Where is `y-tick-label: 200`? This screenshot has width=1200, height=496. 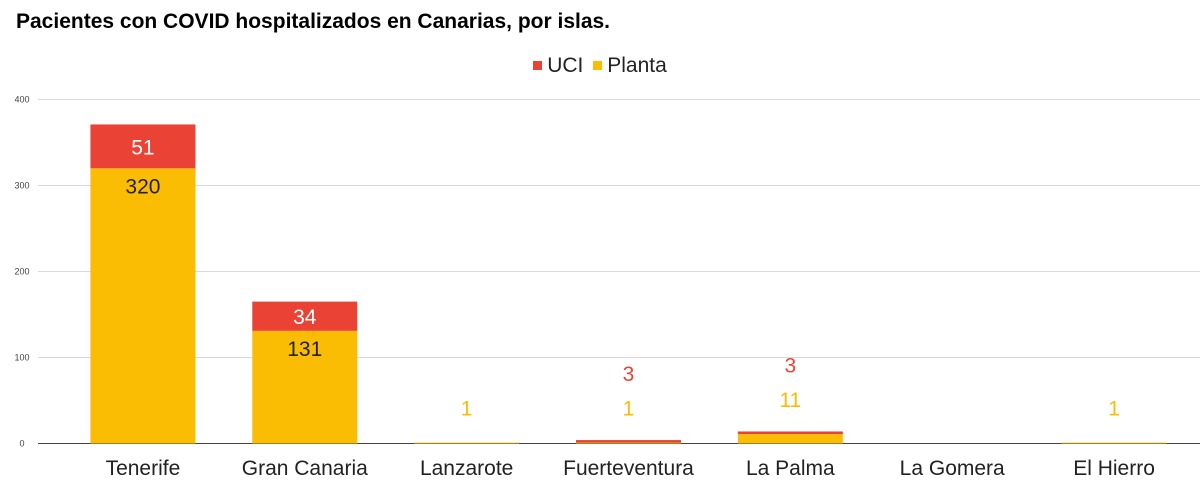
y-tick-label: 200 is located at coordinates (21, 272).